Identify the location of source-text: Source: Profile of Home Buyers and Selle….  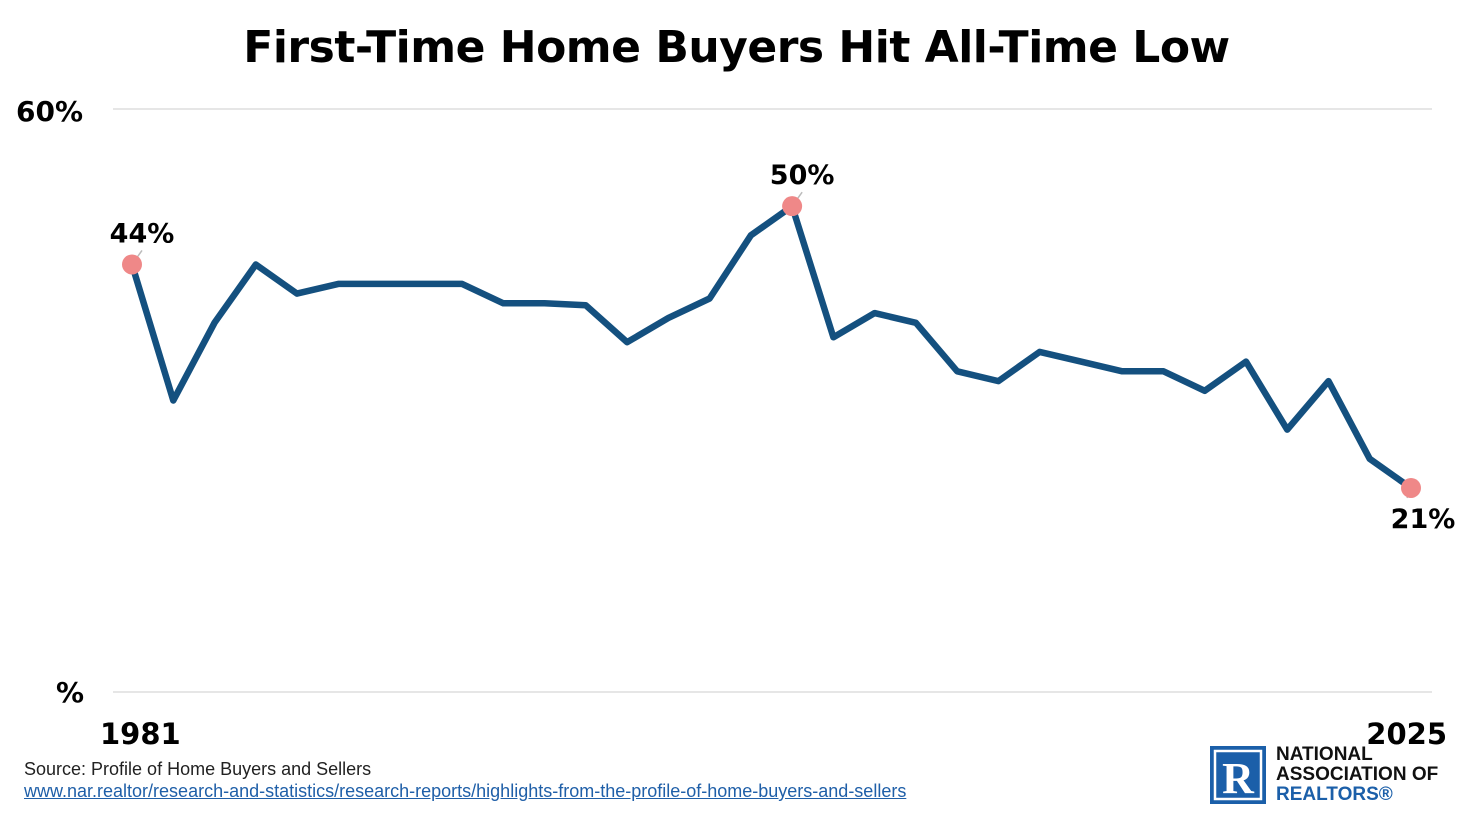
(198, 769).